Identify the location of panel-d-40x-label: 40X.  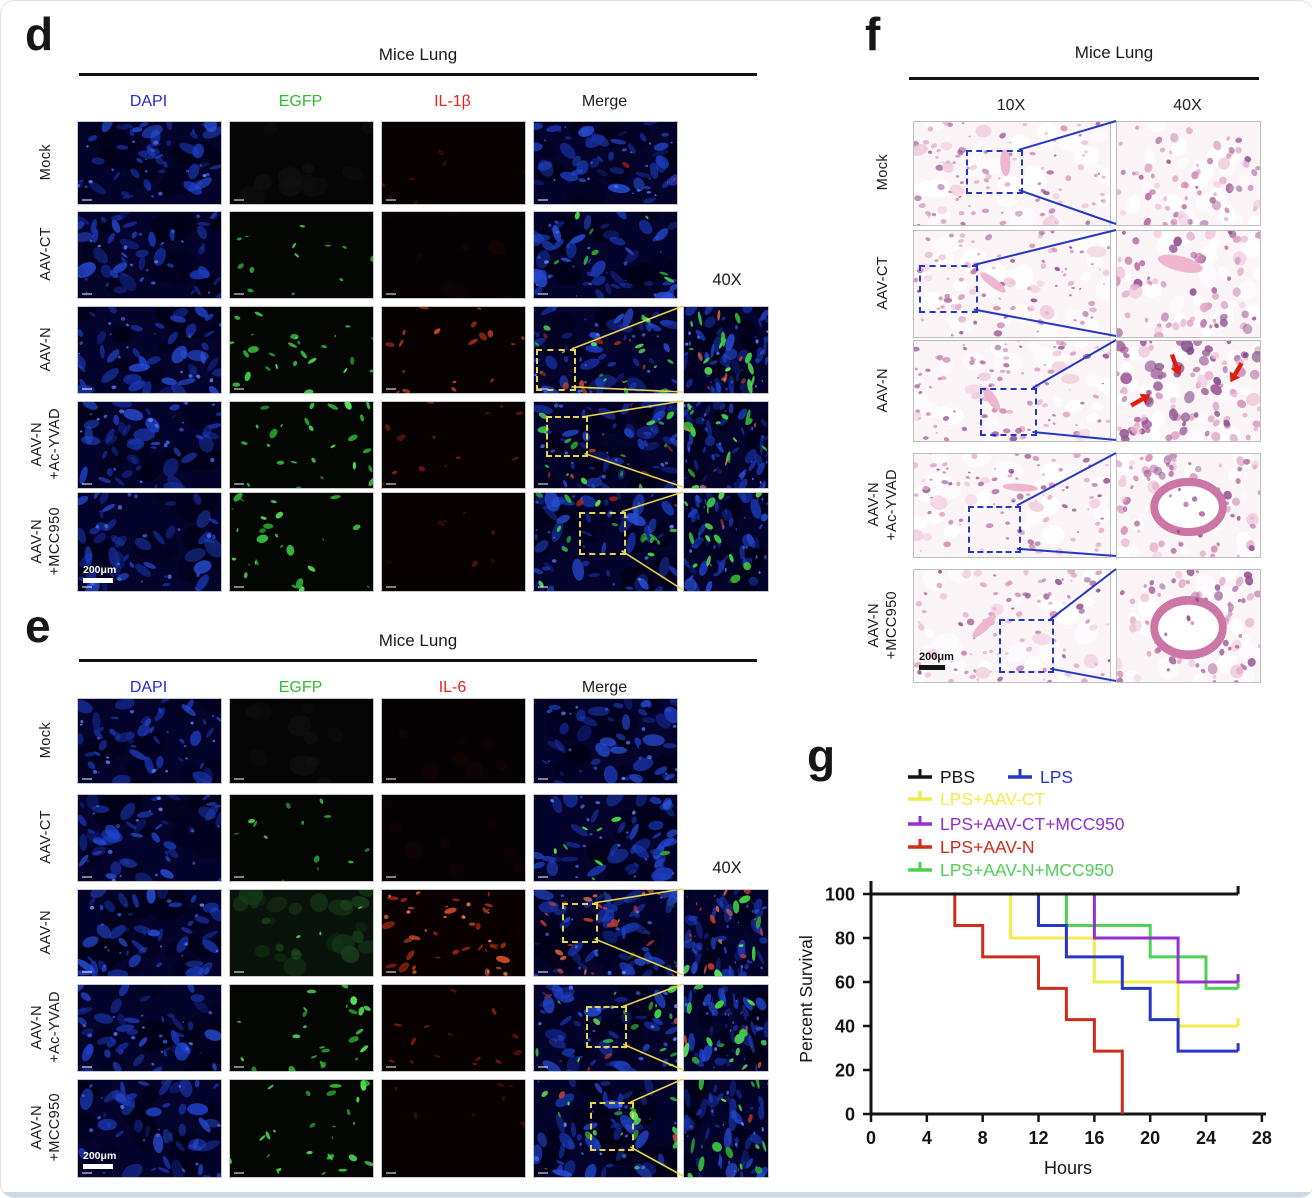
(727, 280).